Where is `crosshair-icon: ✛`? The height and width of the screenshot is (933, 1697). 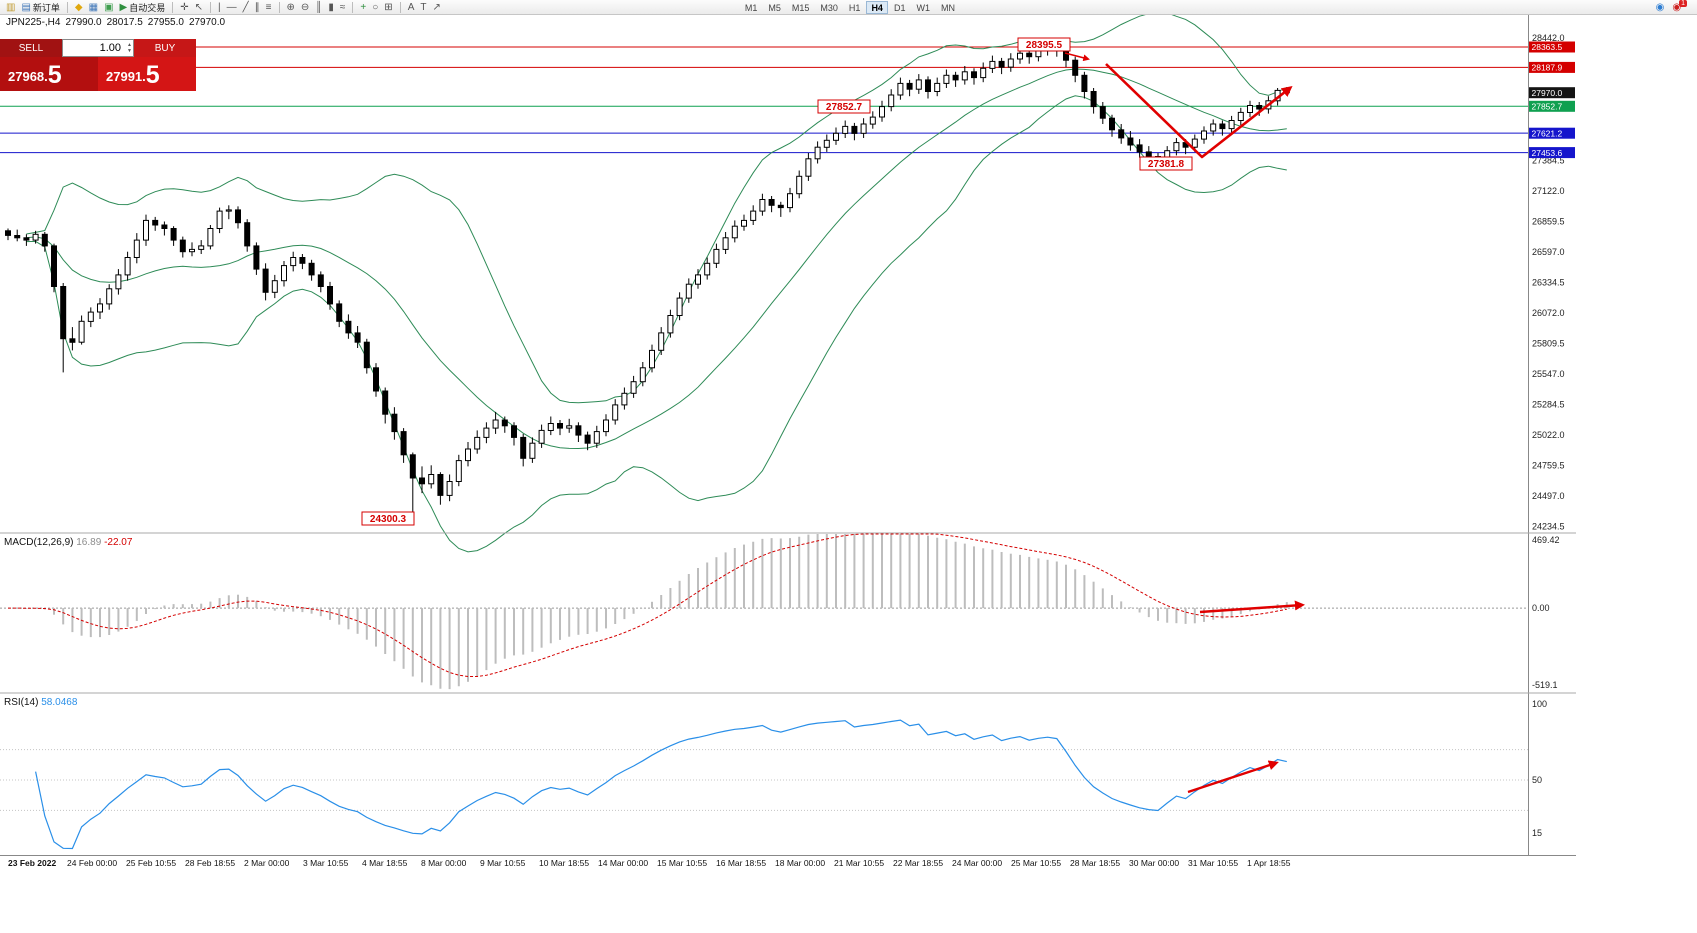
crosshair-icon: ✛ is located at coordinates (184, 7).